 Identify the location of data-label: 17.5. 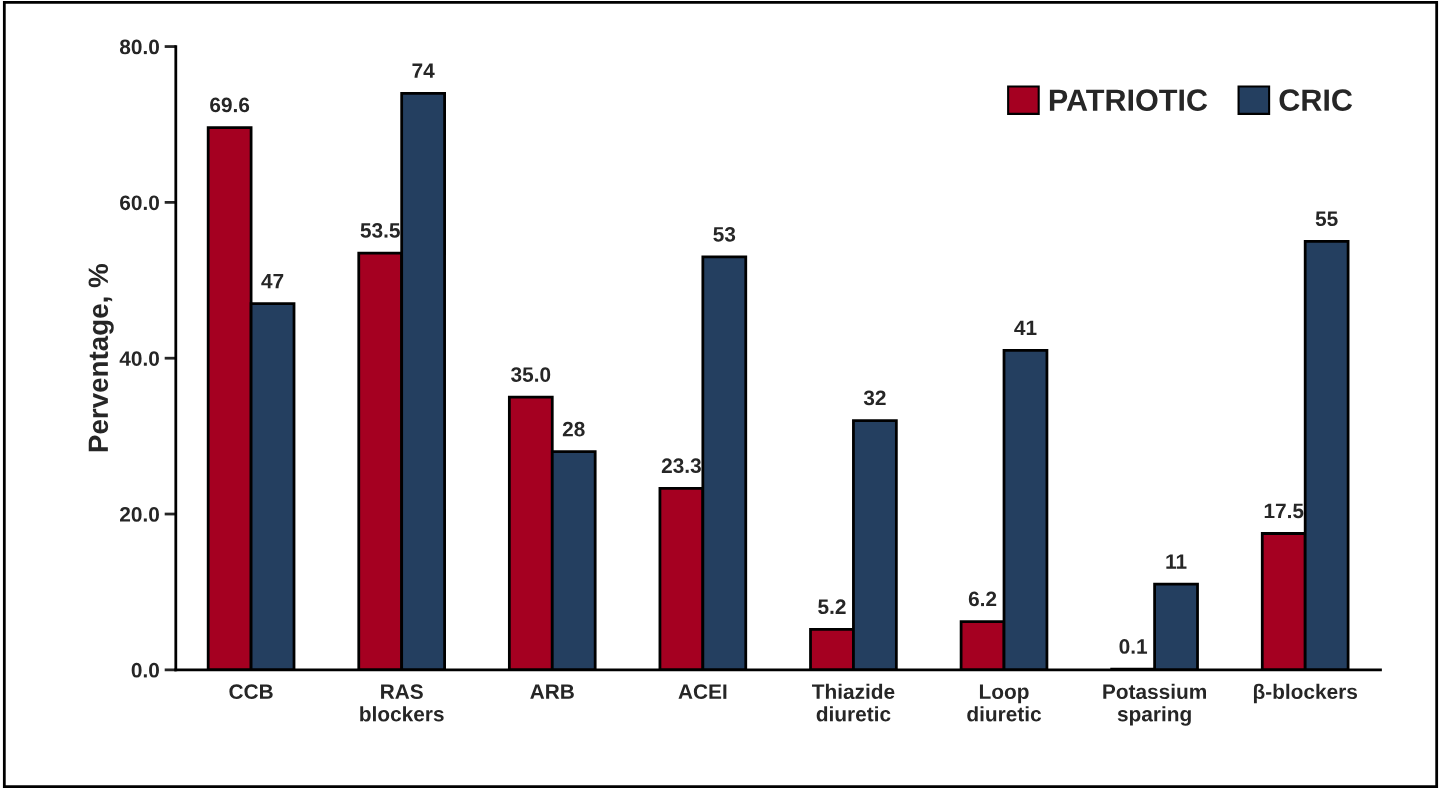
(1284, 511).